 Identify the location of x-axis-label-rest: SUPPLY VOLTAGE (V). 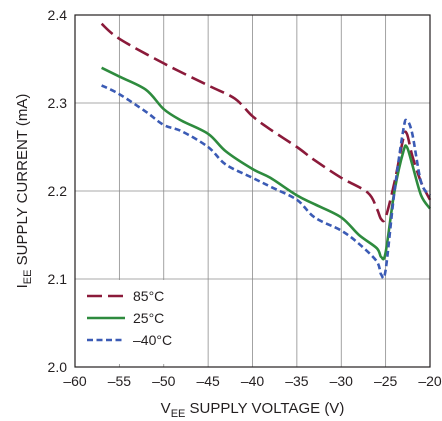
(264, 408).